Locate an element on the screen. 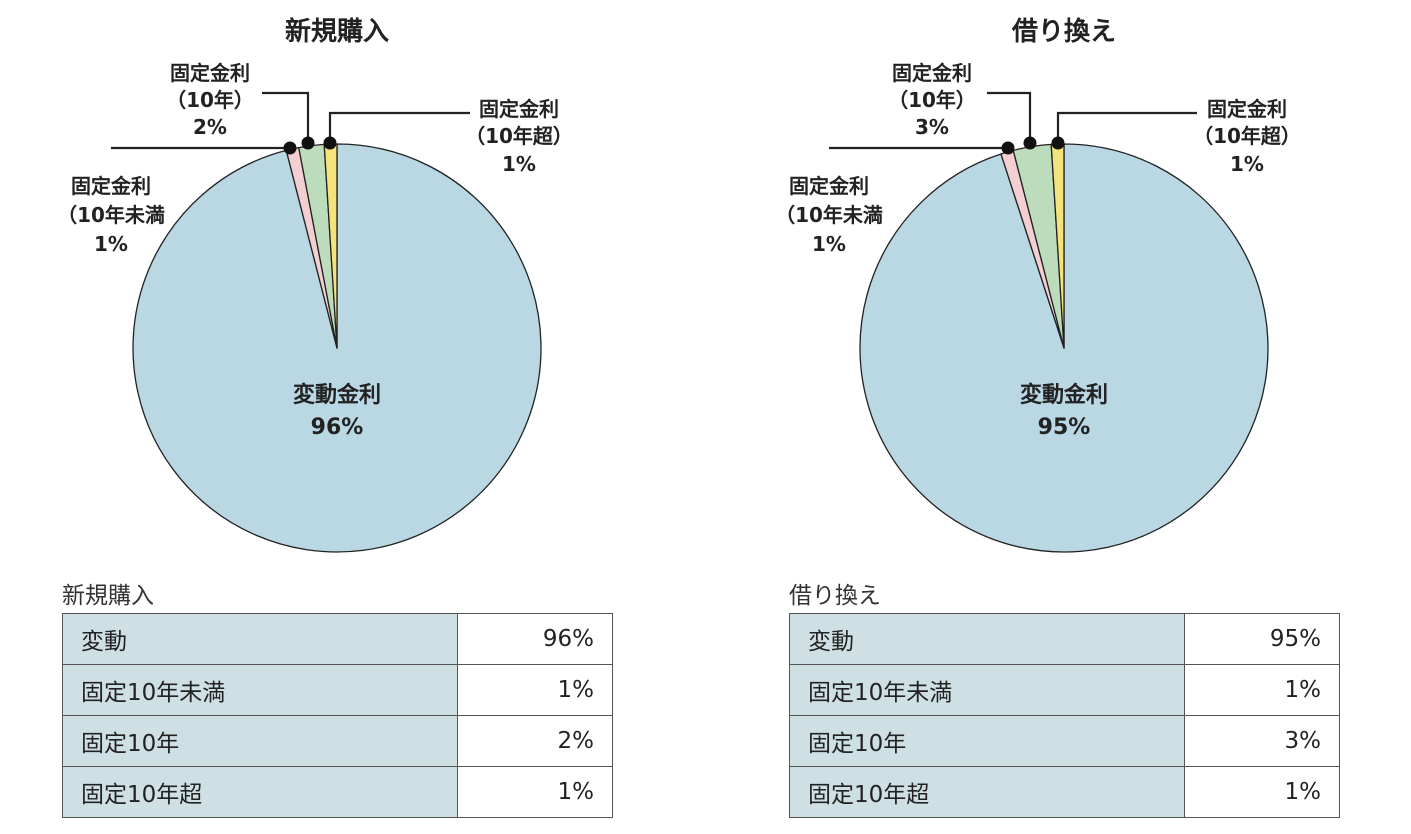  slice-label: 95% is located at coordinates (1064, 427).